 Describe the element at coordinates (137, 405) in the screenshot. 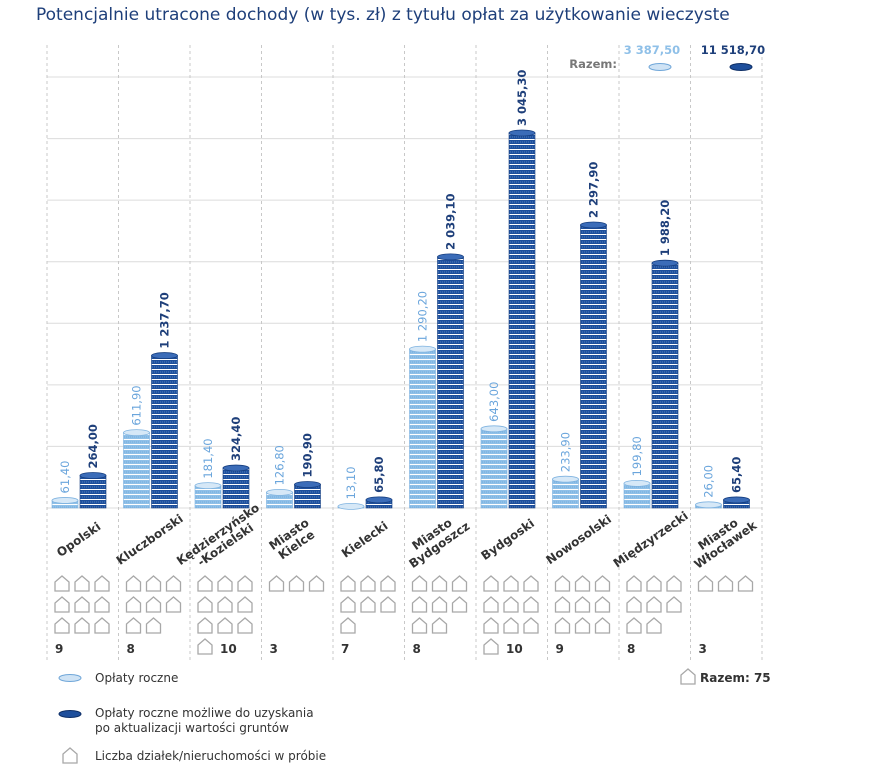

I see `value-label: 611,90` at that location.